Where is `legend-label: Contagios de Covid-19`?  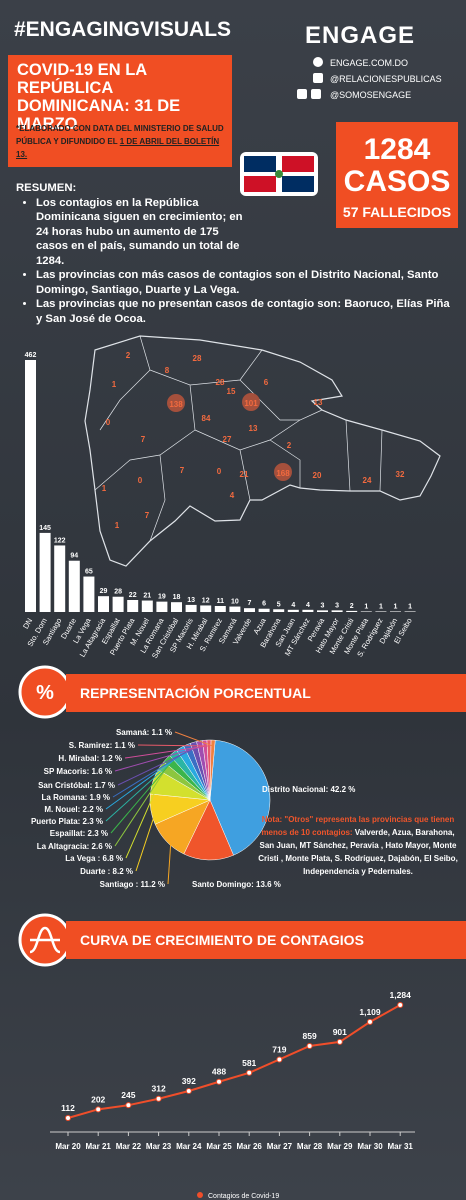 legend-label: Contagios de Covid-19 is located at coordinates (243, 1196).